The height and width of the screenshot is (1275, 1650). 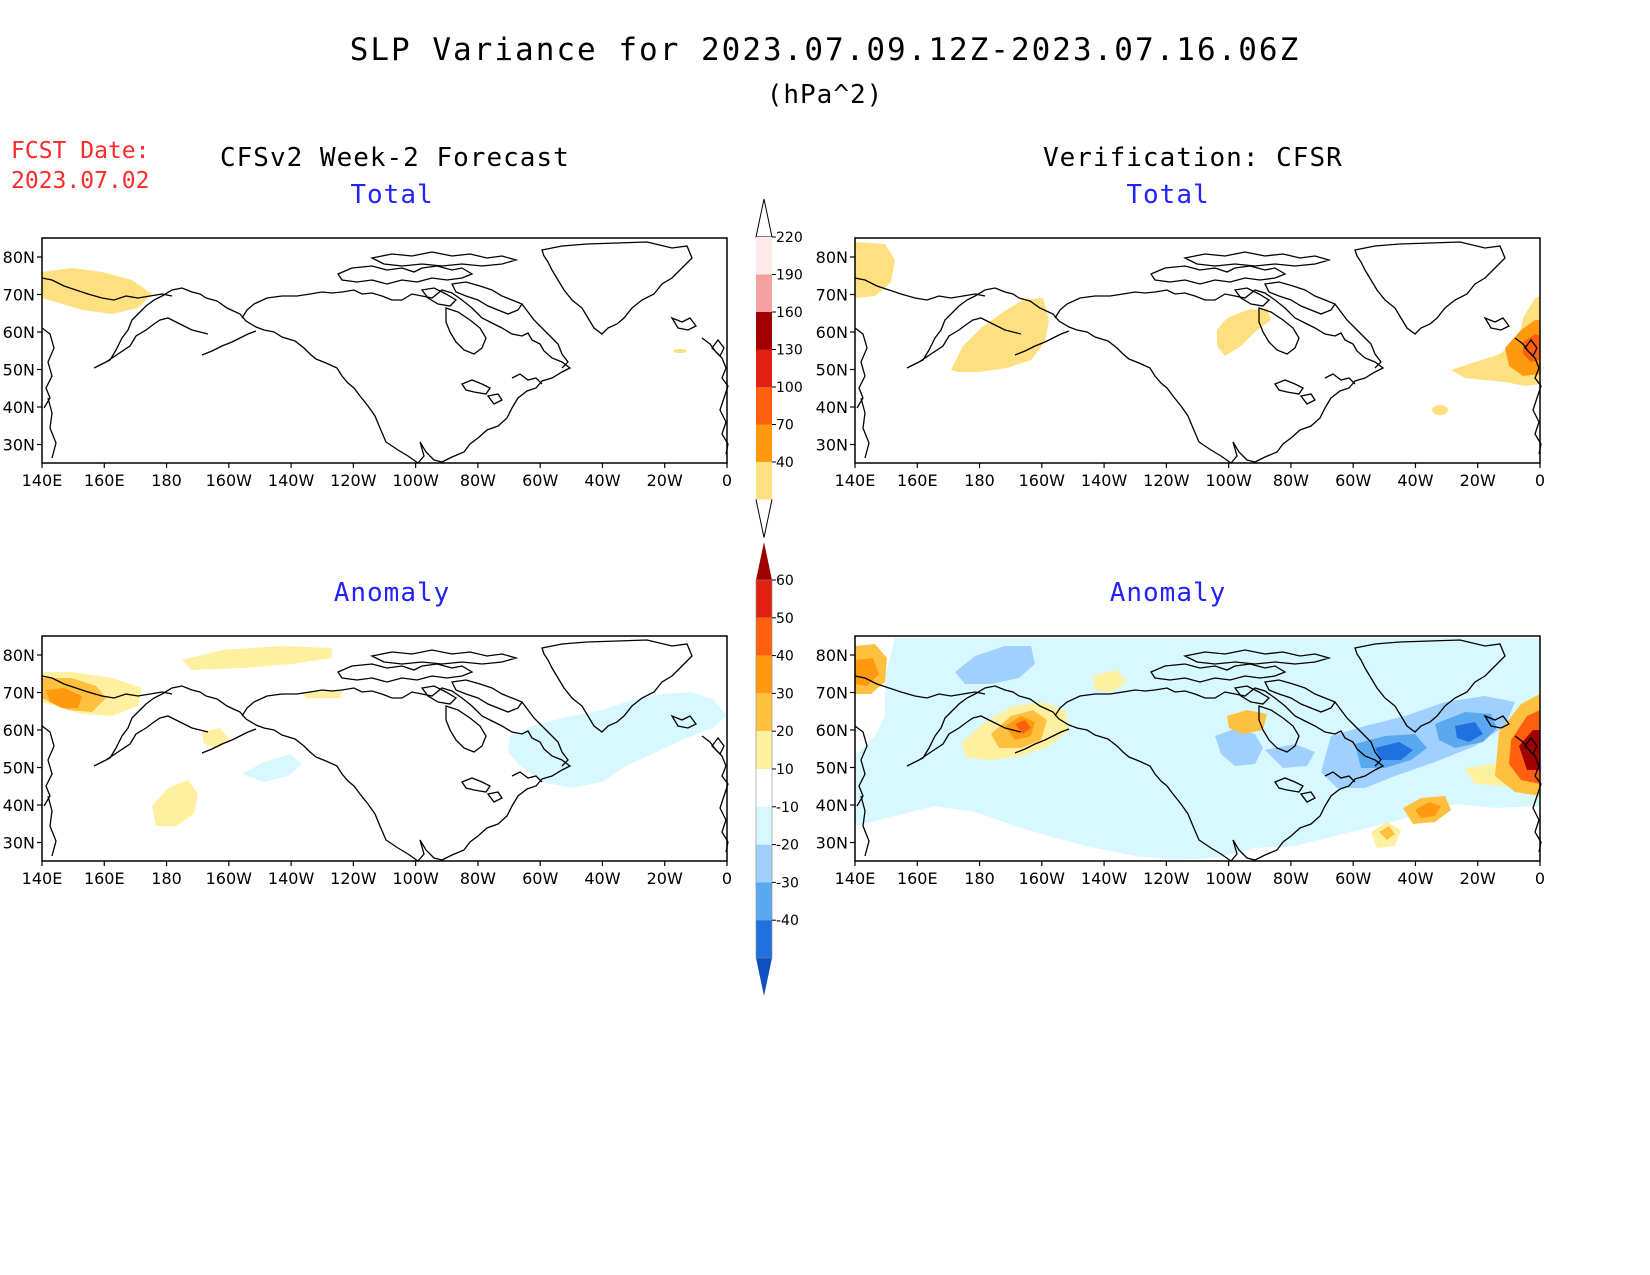 I want to click on lon-label-total-verification: 140E, so click(x=855, y=480).